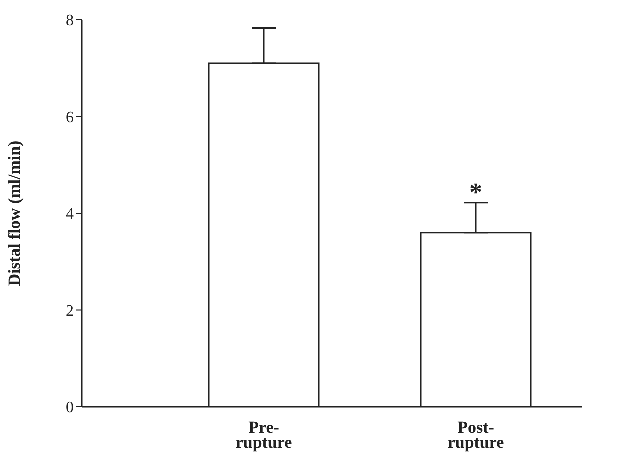 The width and height of the screenshot is (626, 454). I want to click on x-tick-label: Pre-rupture, so click(264, 435).